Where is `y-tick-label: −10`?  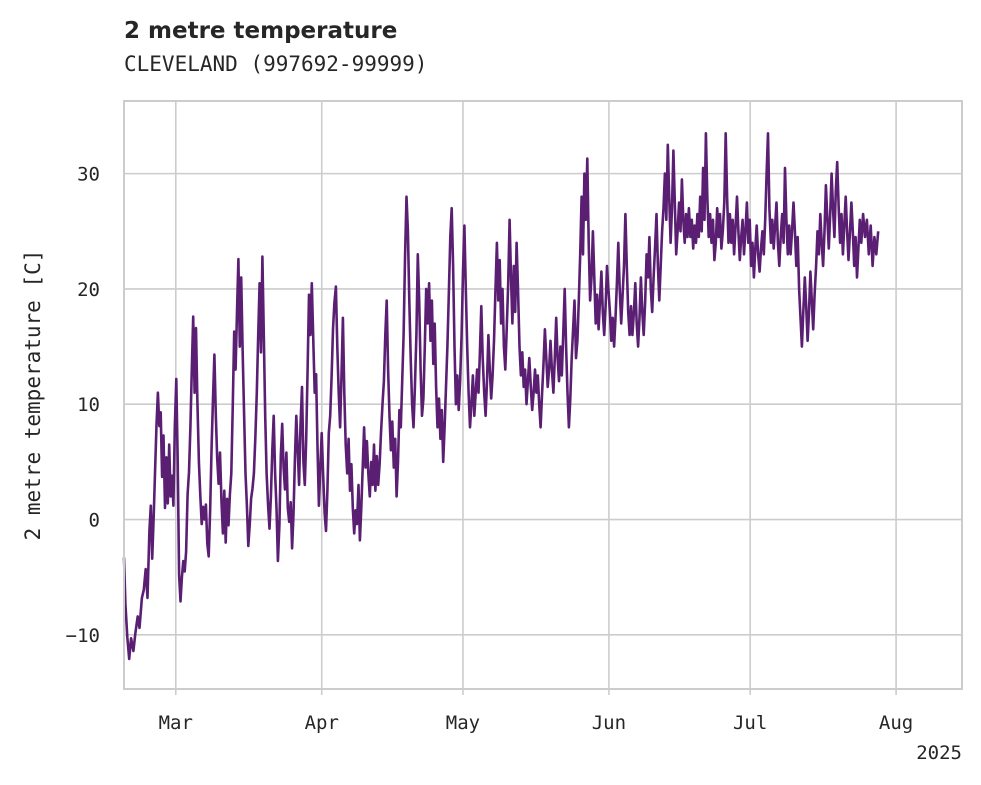
y-tick-label: −10 is located at coordinates (83, 636).